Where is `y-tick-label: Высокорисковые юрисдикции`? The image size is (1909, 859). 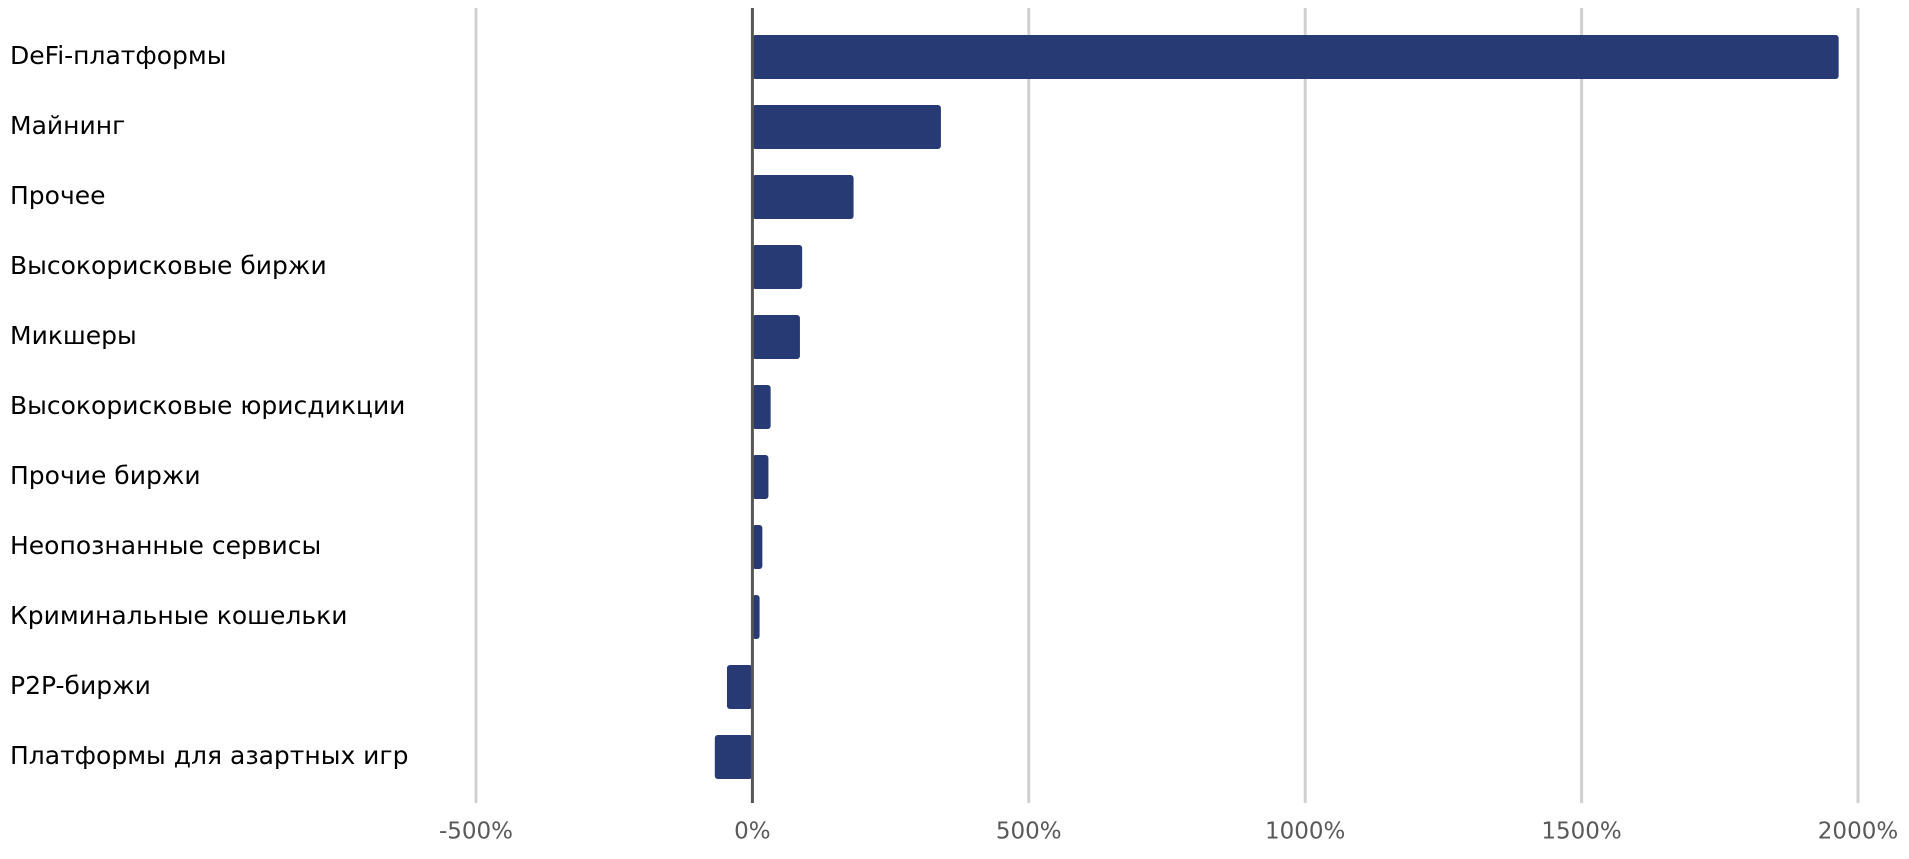 y-tick-label: Высокорисковые юрисдикции is located at coordinates (207, 405).